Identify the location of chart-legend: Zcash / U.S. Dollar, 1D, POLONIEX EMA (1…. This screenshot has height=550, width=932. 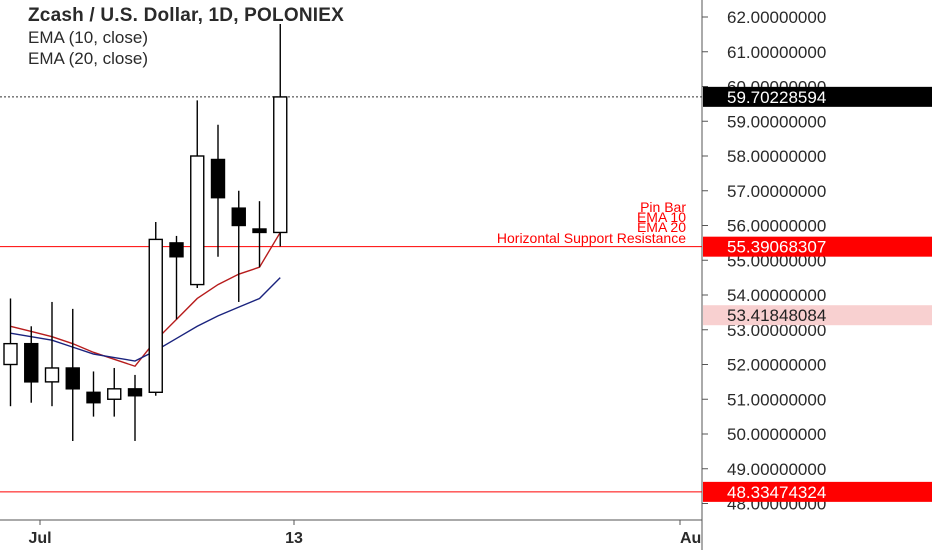
(186, 36).